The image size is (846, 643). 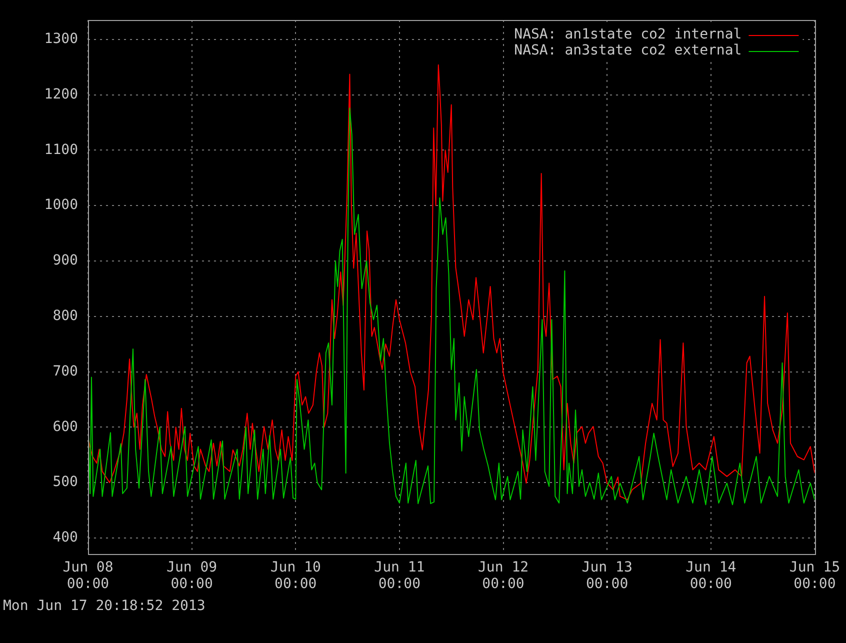 What do you see at coordinates (399, 576) in the screenshot?
I see `x-tick-label: Jun 11 00:00` at bounding box center [399, 576].